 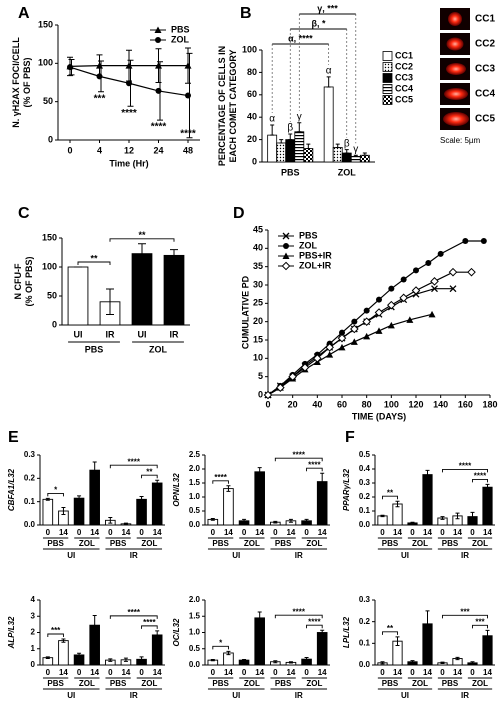 I want to click on comet-label: CC3, so click(x=485, y=69).